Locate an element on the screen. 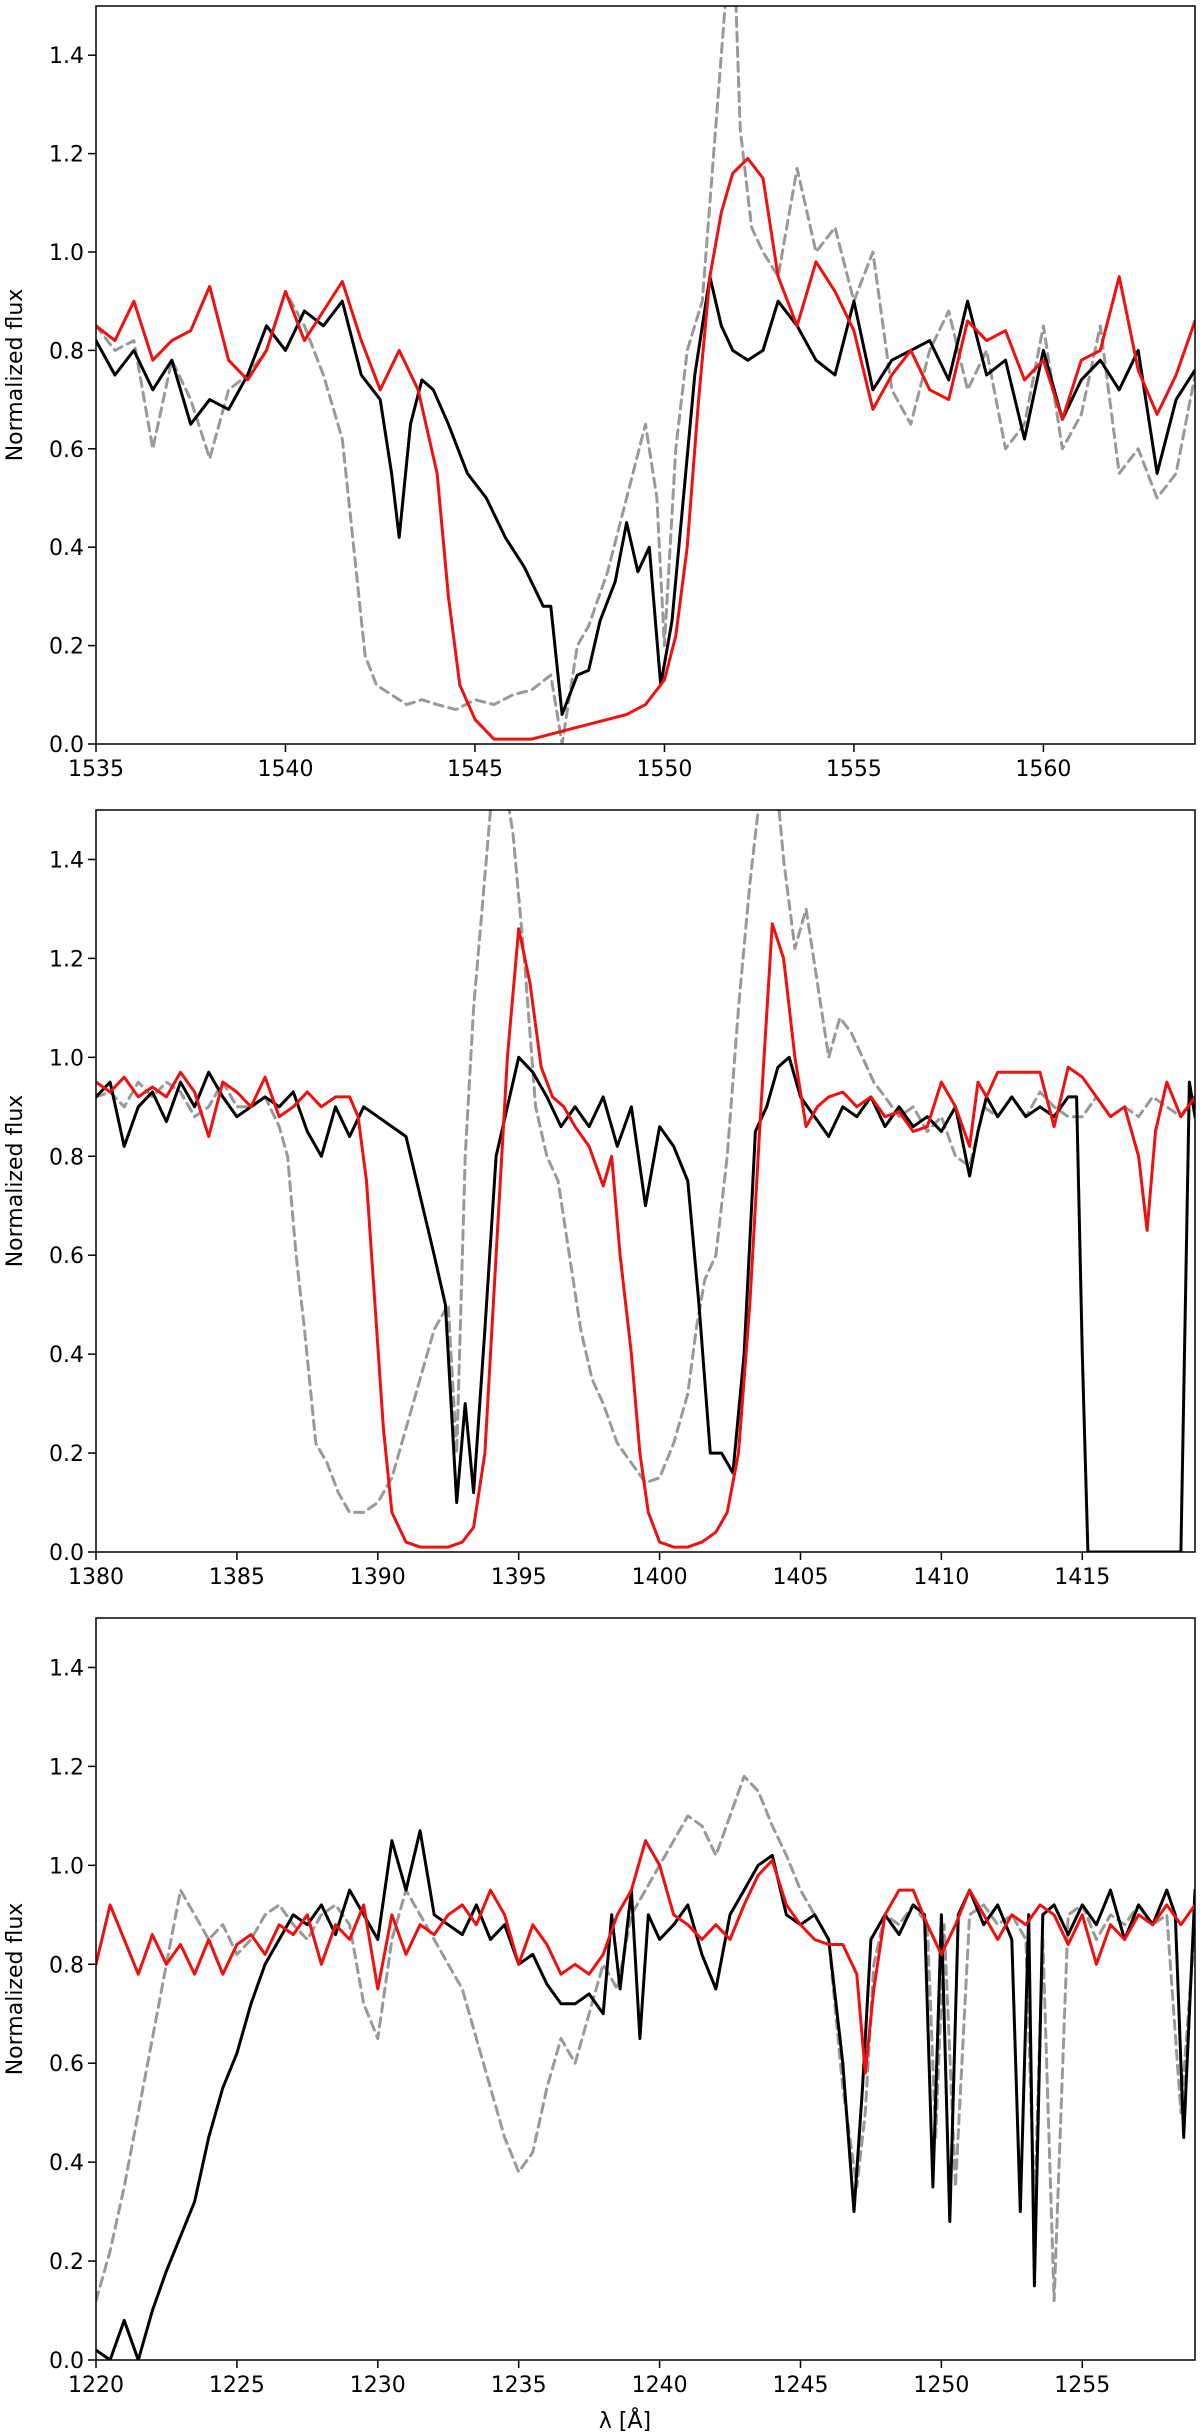 The width and height of the screenshot is (1200, 2435). x-tick-label: 1390 is located at coordinates (378, 1577).